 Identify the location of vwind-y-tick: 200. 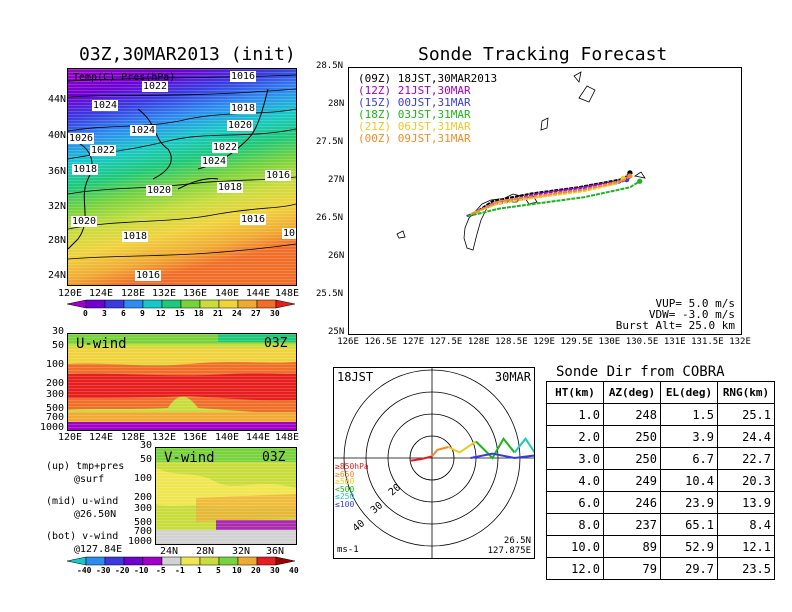
(143, 497).